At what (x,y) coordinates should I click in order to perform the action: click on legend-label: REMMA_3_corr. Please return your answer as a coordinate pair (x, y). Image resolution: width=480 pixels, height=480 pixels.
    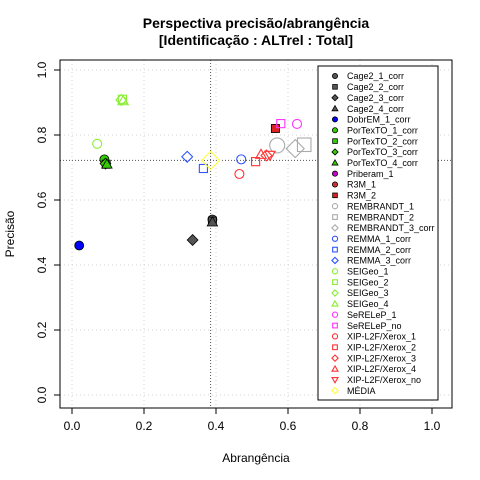
    Looking at the image, I should click on (379, 261).